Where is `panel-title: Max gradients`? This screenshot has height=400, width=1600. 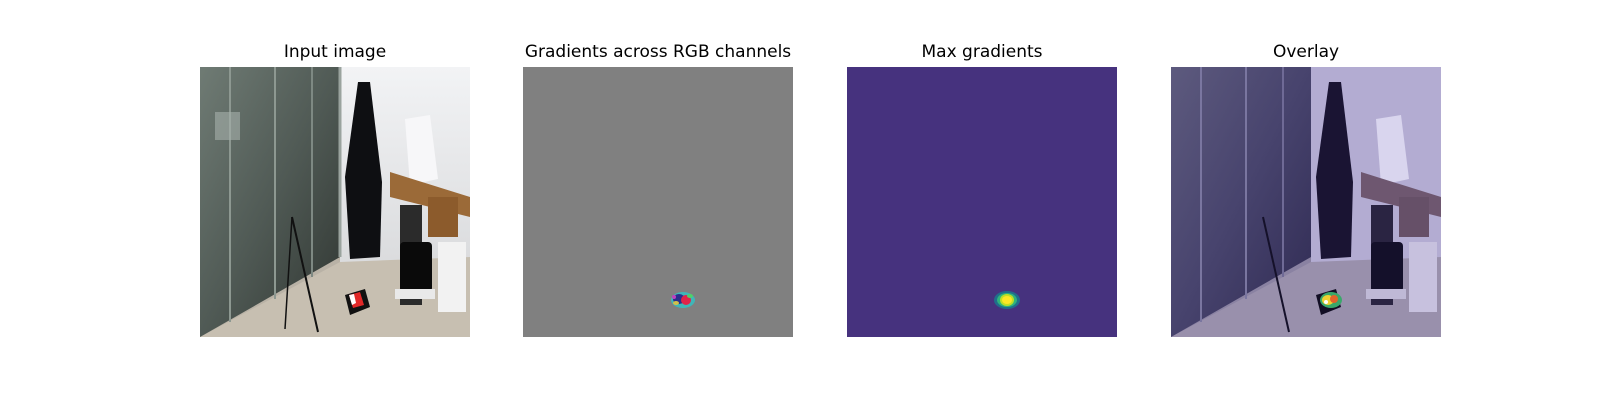 panel-title: Max gradients is located at coordinates (982, 52).